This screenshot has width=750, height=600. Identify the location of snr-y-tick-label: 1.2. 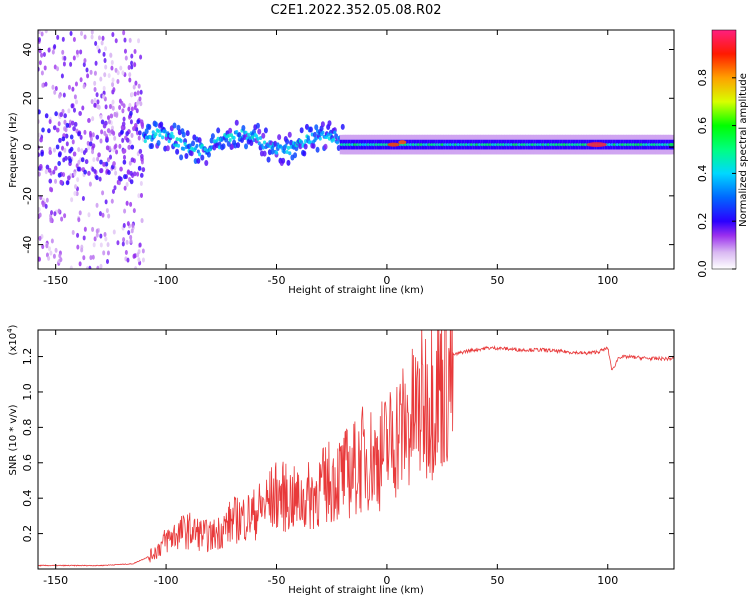
(27, 357).